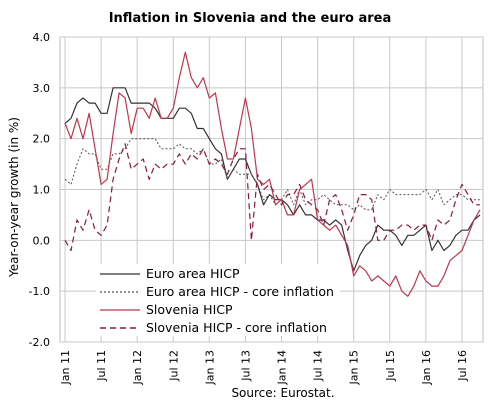  What do you see at coordinates (101, 366) in the screenshot?
I see `x-tick-label: Jul 11` at bounding box center [101, 366].